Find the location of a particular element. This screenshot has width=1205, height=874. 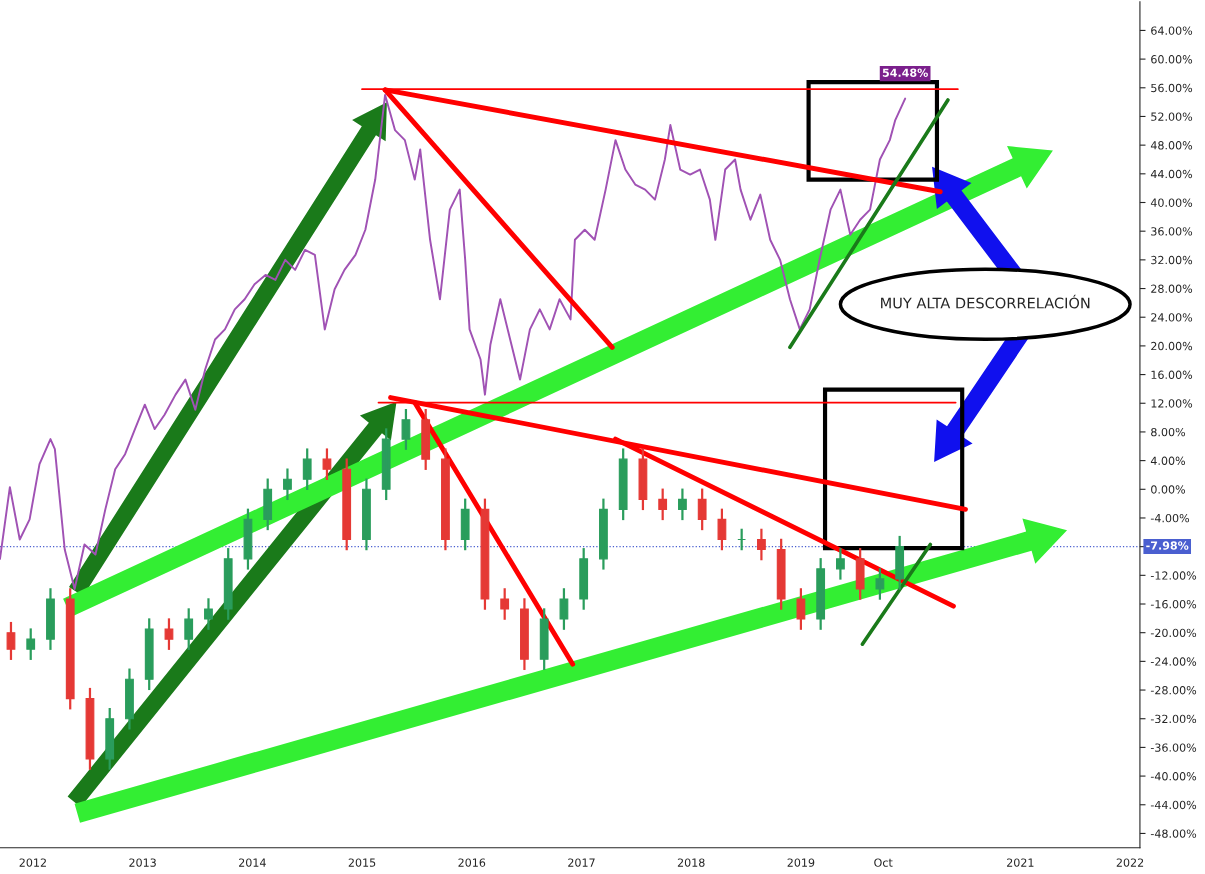

y-tick-label: -36.00% is located at coordinates (1173, 747).